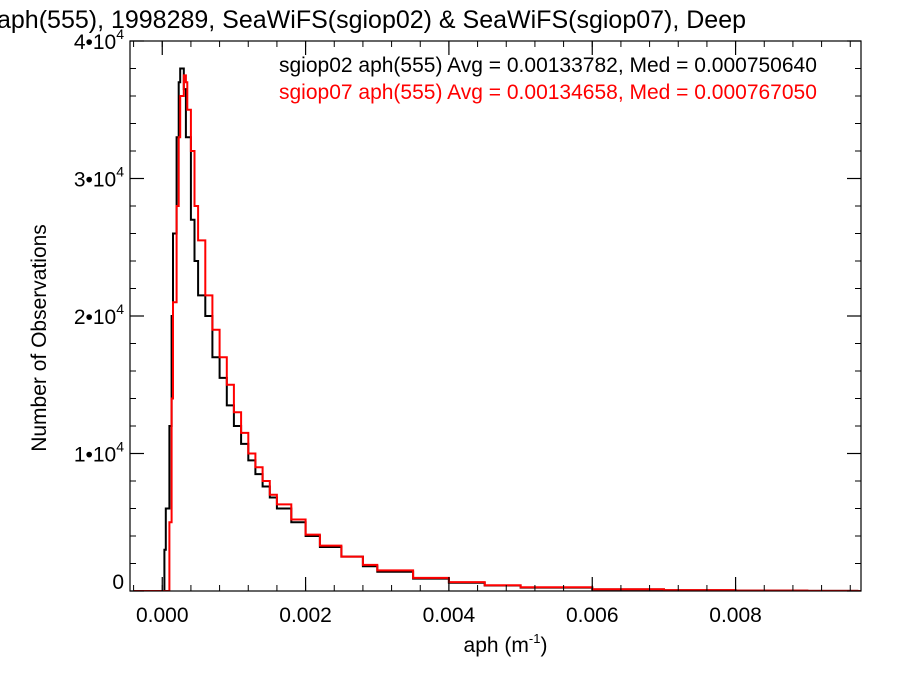  Describe the element at coordinates (735, 615) in the screenshot. I see `x-tick-label: 0.008` at that location.